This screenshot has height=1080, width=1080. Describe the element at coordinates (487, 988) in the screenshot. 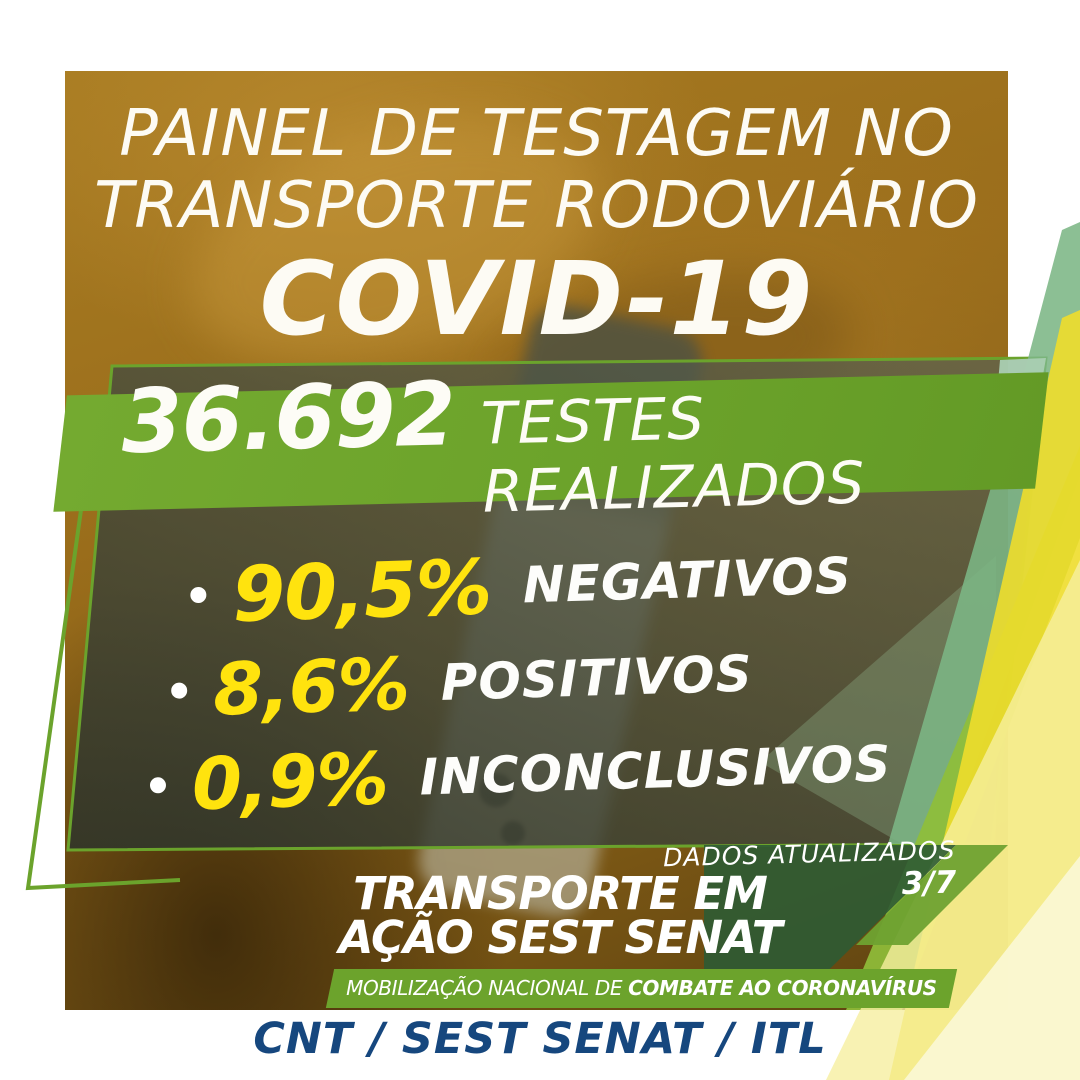

I see `campaign-bar-regular: MOBILIZAÇÃO NACIONAL DE` at that location.